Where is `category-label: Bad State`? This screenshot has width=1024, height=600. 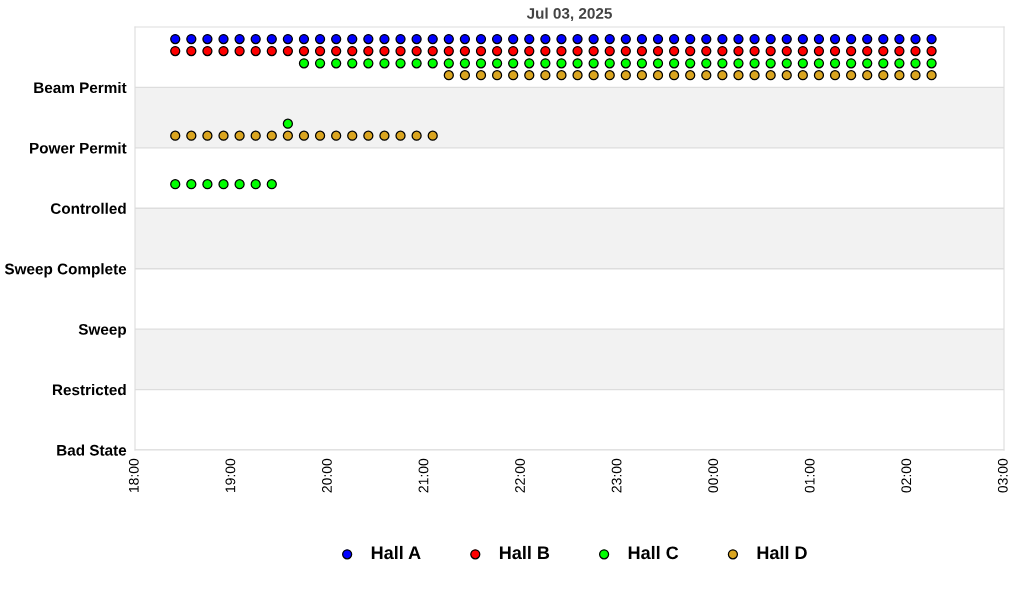
category-label: Bad State is located at coordinates (92, 450).